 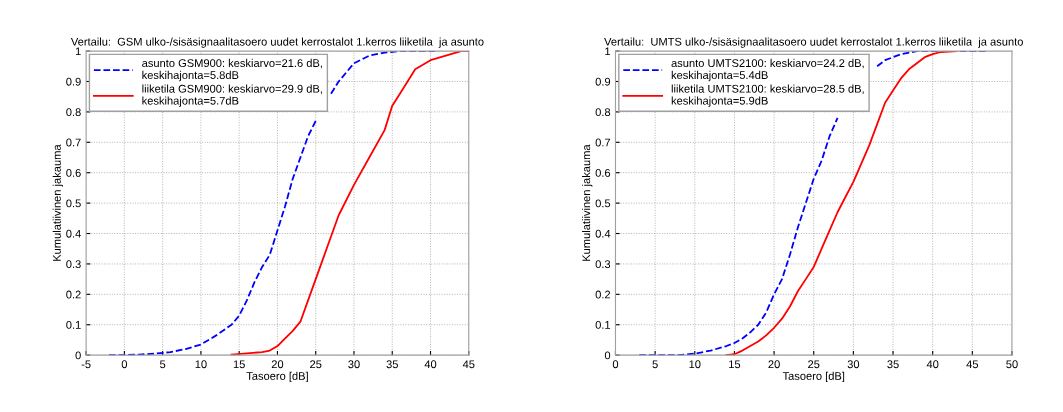 I want to click on x-tick-label: 50, so click(x=1012, y=364).